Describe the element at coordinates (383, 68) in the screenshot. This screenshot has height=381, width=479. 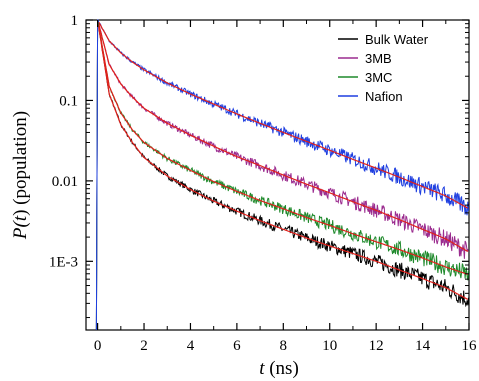
I see `legend: Bulk Water 3MB 3MC Nafion` at that location.